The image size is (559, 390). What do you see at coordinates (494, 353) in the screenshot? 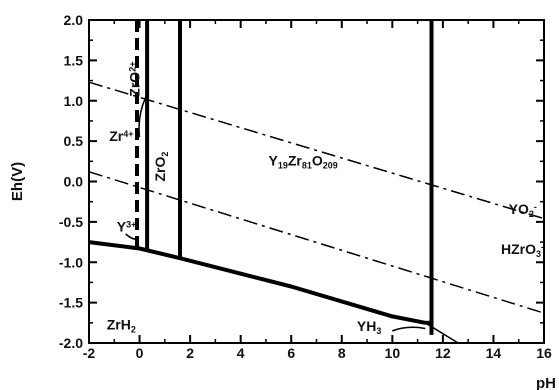
I see `x-tick-label: 14` at bounding box center [494, 353].